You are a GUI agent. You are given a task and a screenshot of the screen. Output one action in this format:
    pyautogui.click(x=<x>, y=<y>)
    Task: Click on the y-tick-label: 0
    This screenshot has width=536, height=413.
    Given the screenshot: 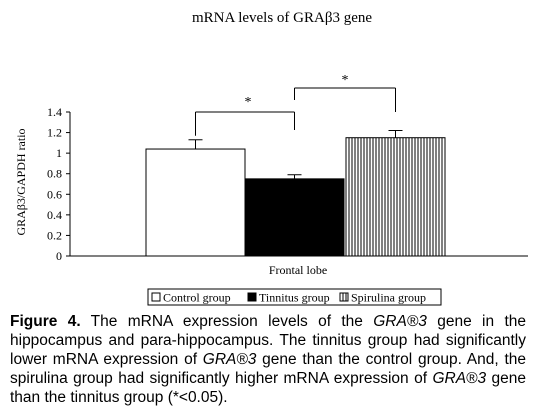 What is the action you would take?
    pyautogui.click(x=59, y=256)
    